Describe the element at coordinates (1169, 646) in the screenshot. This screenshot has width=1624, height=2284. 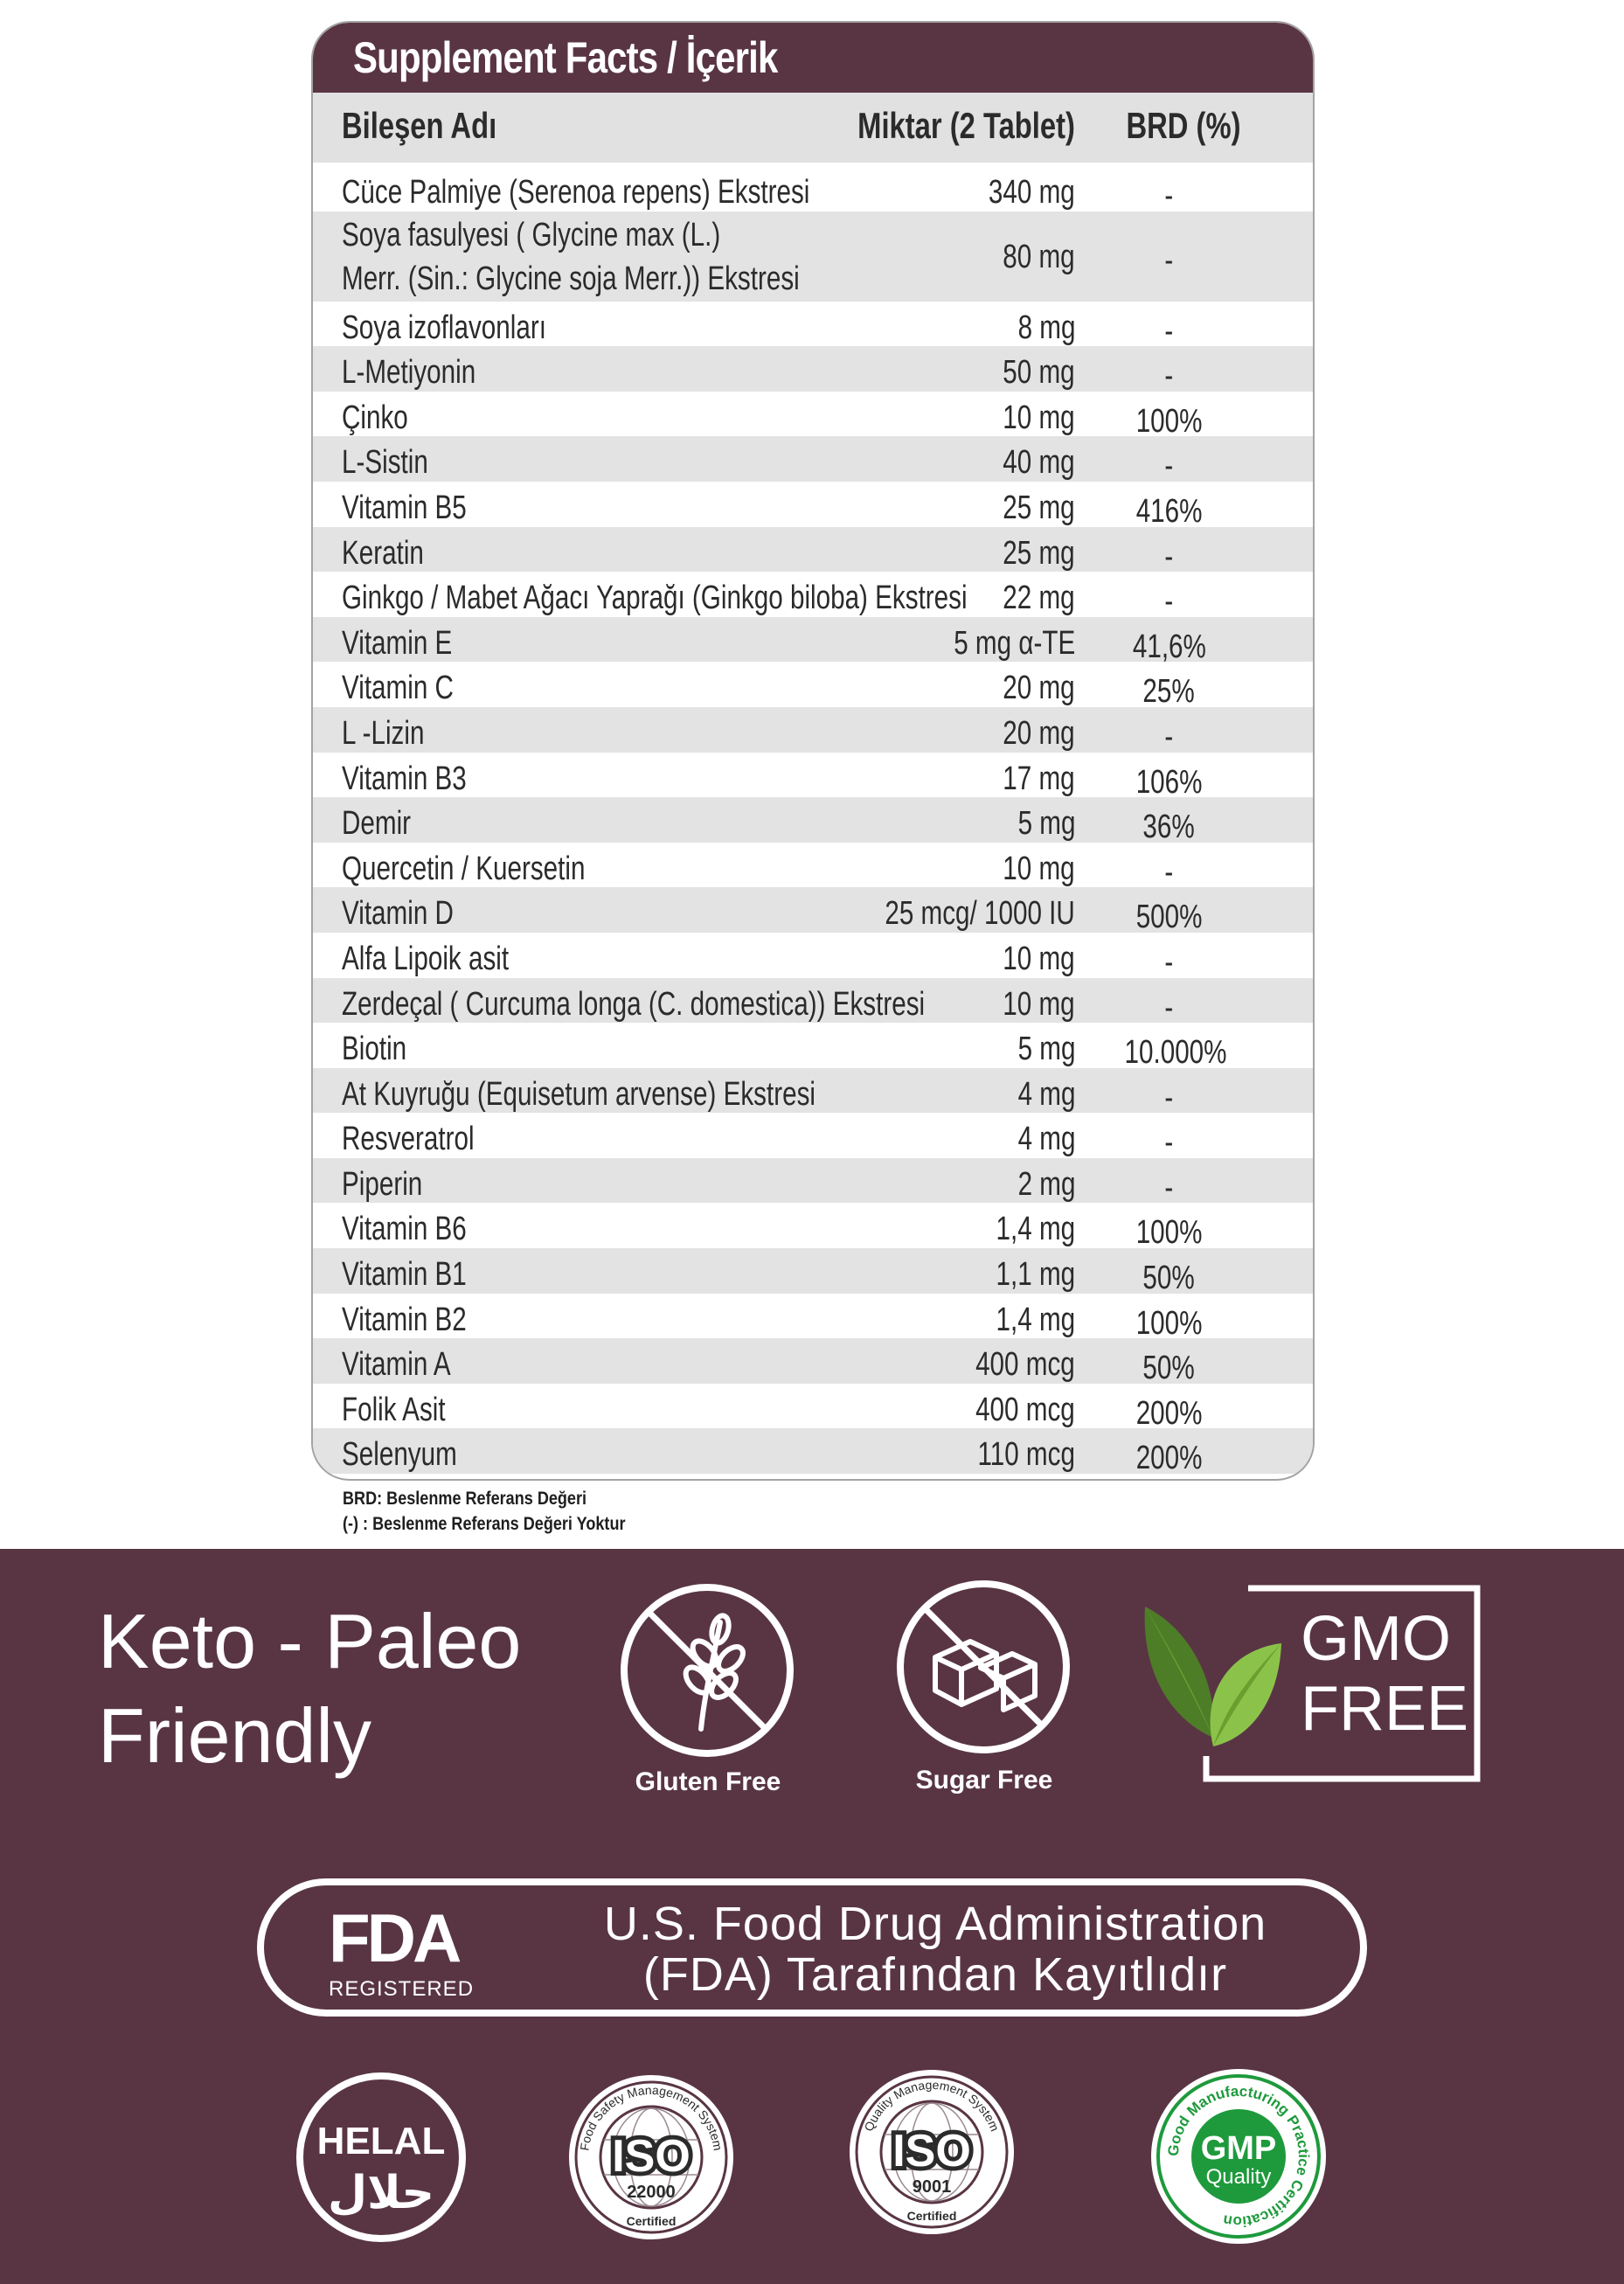
I see `ingredient-brd: 41,6%` at that location.